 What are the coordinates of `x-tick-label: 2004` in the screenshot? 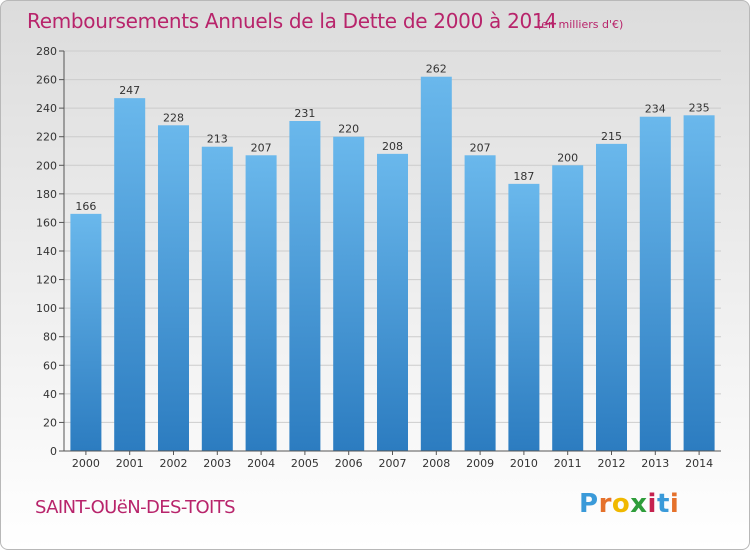 It's located at (261, 463).